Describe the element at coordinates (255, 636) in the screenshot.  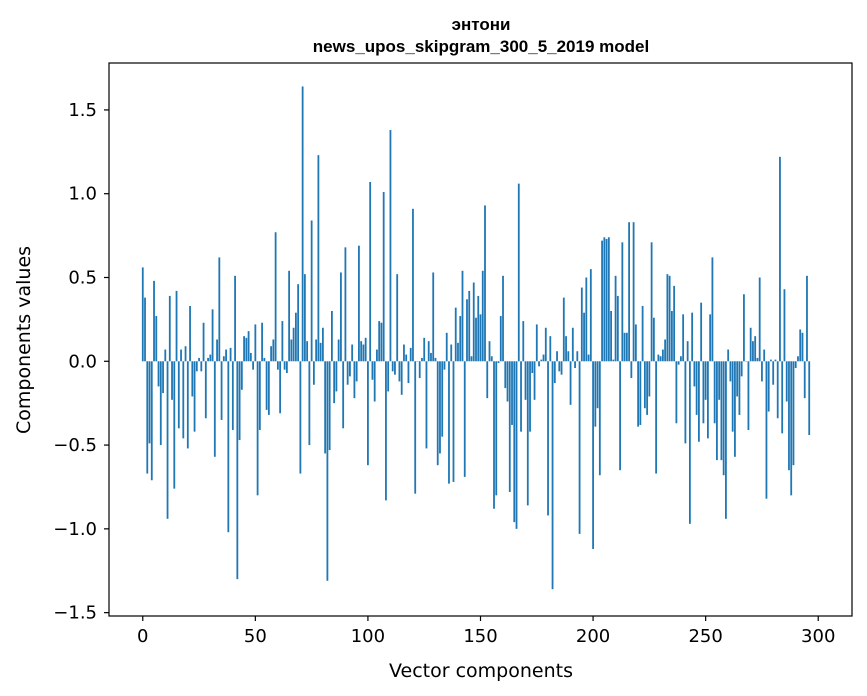
I see `x-tick-label: 50` at that location.